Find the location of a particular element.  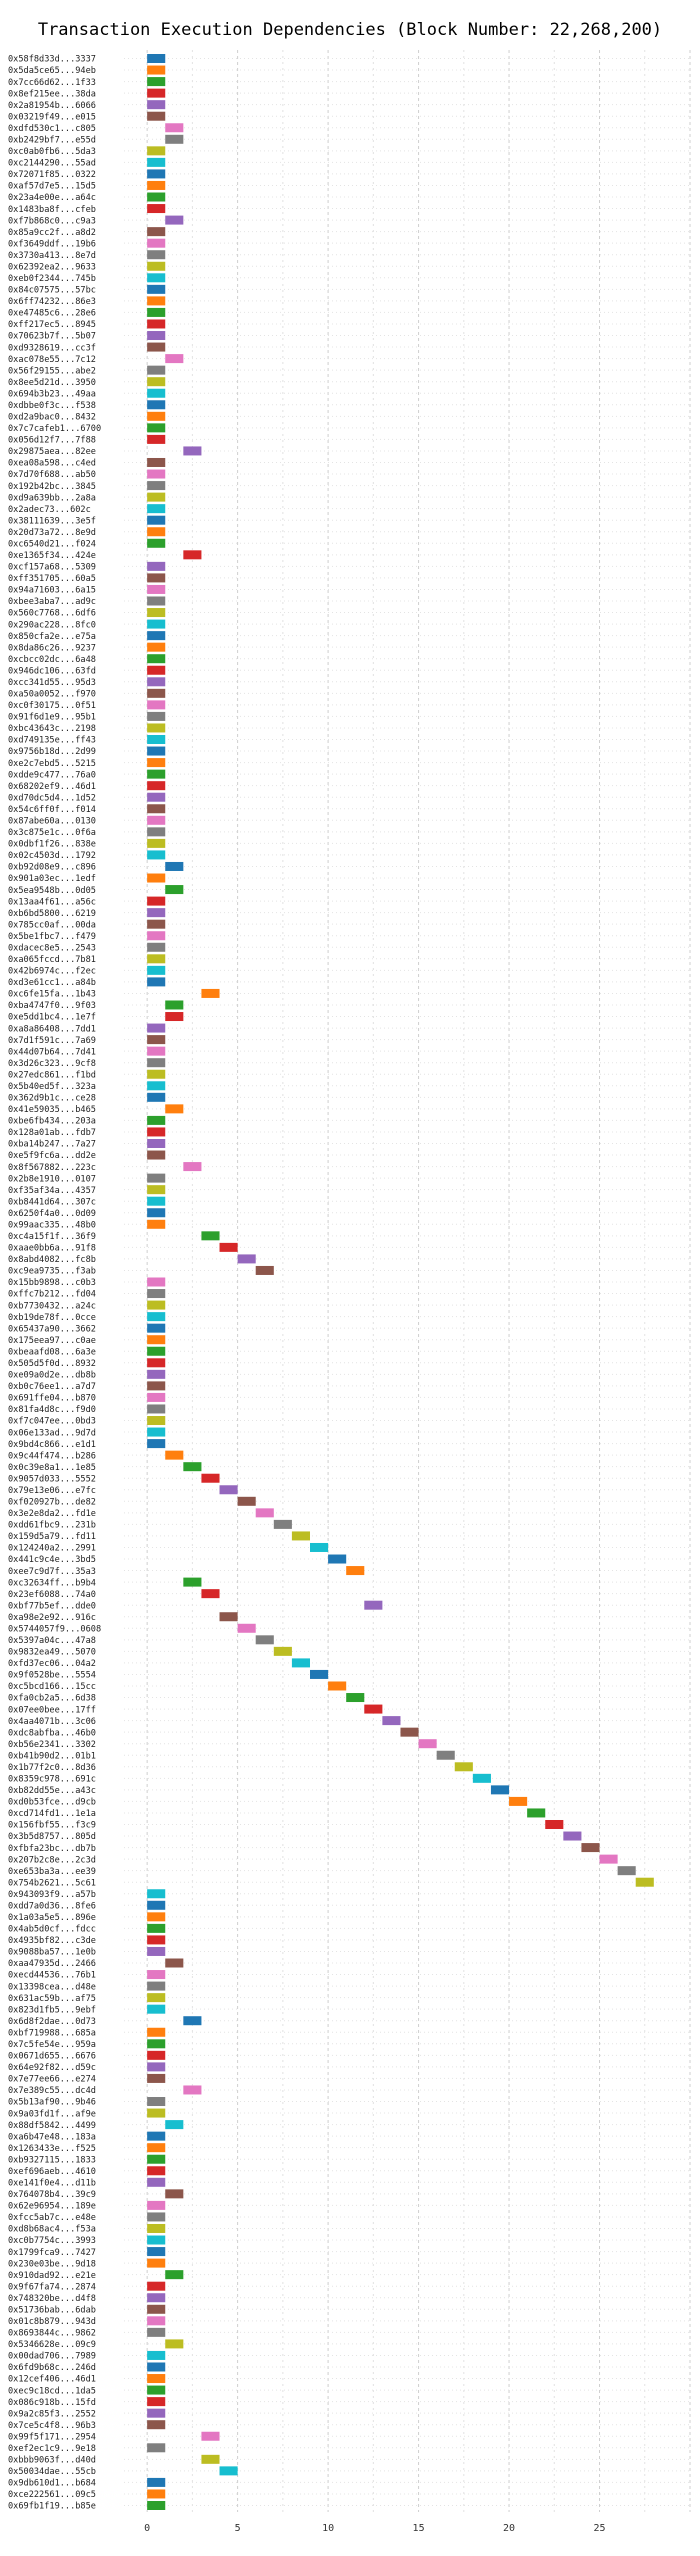

y-tick-label: 0x87abe60a...0130 is located at coordinates (52, 822).